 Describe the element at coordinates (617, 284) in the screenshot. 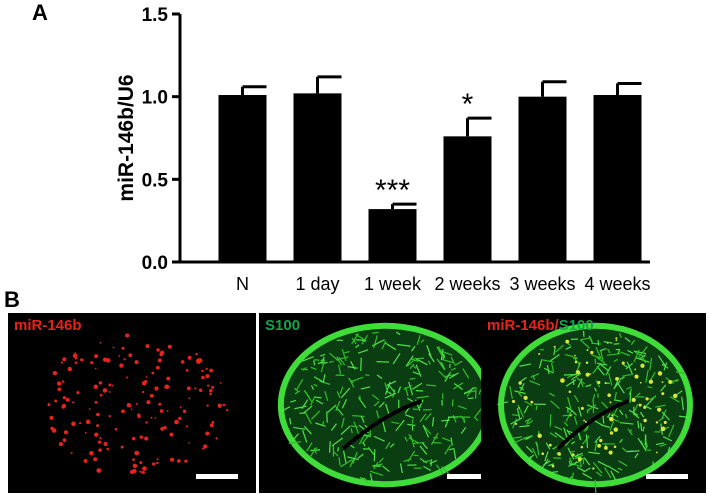

I see `x-tick-label: 4 weeks` at that location.